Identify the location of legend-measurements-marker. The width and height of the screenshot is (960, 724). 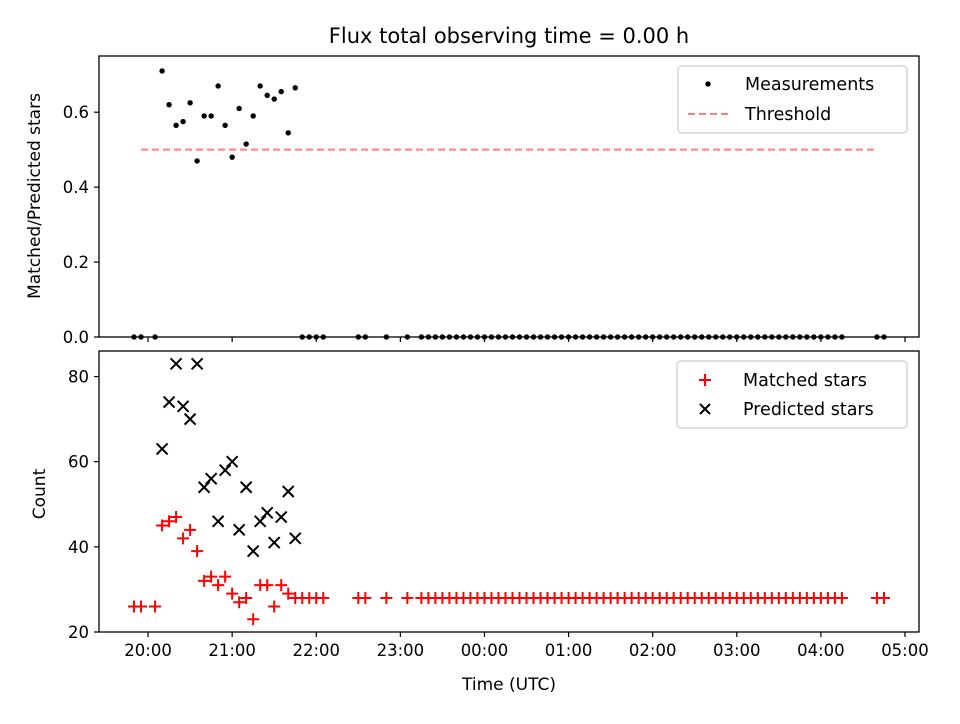
(708, 84).